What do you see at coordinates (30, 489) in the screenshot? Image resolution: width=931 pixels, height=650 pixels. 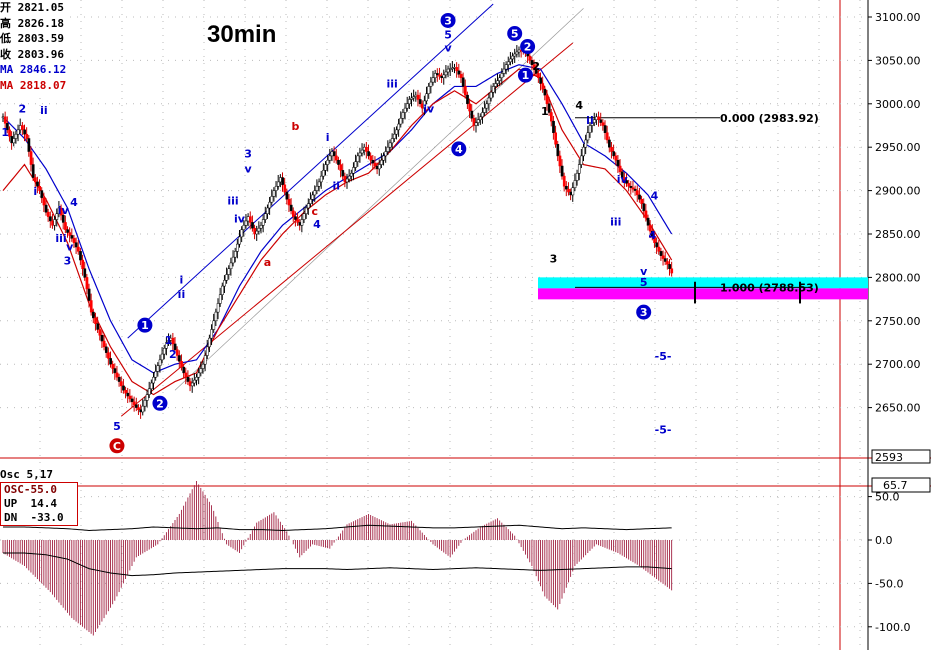 I see `osc-value: OSC-55.0` at bounding box center [30, 489].